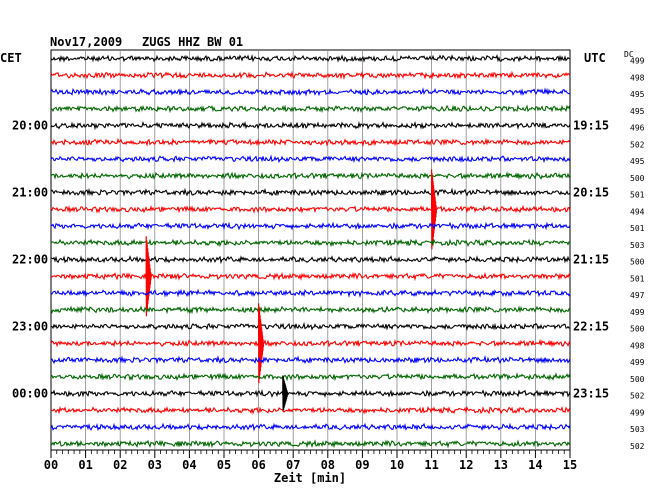  Describe the element at coordinates (397, 465) in the screenshot. I see `x-tick-label: 10` at that location.